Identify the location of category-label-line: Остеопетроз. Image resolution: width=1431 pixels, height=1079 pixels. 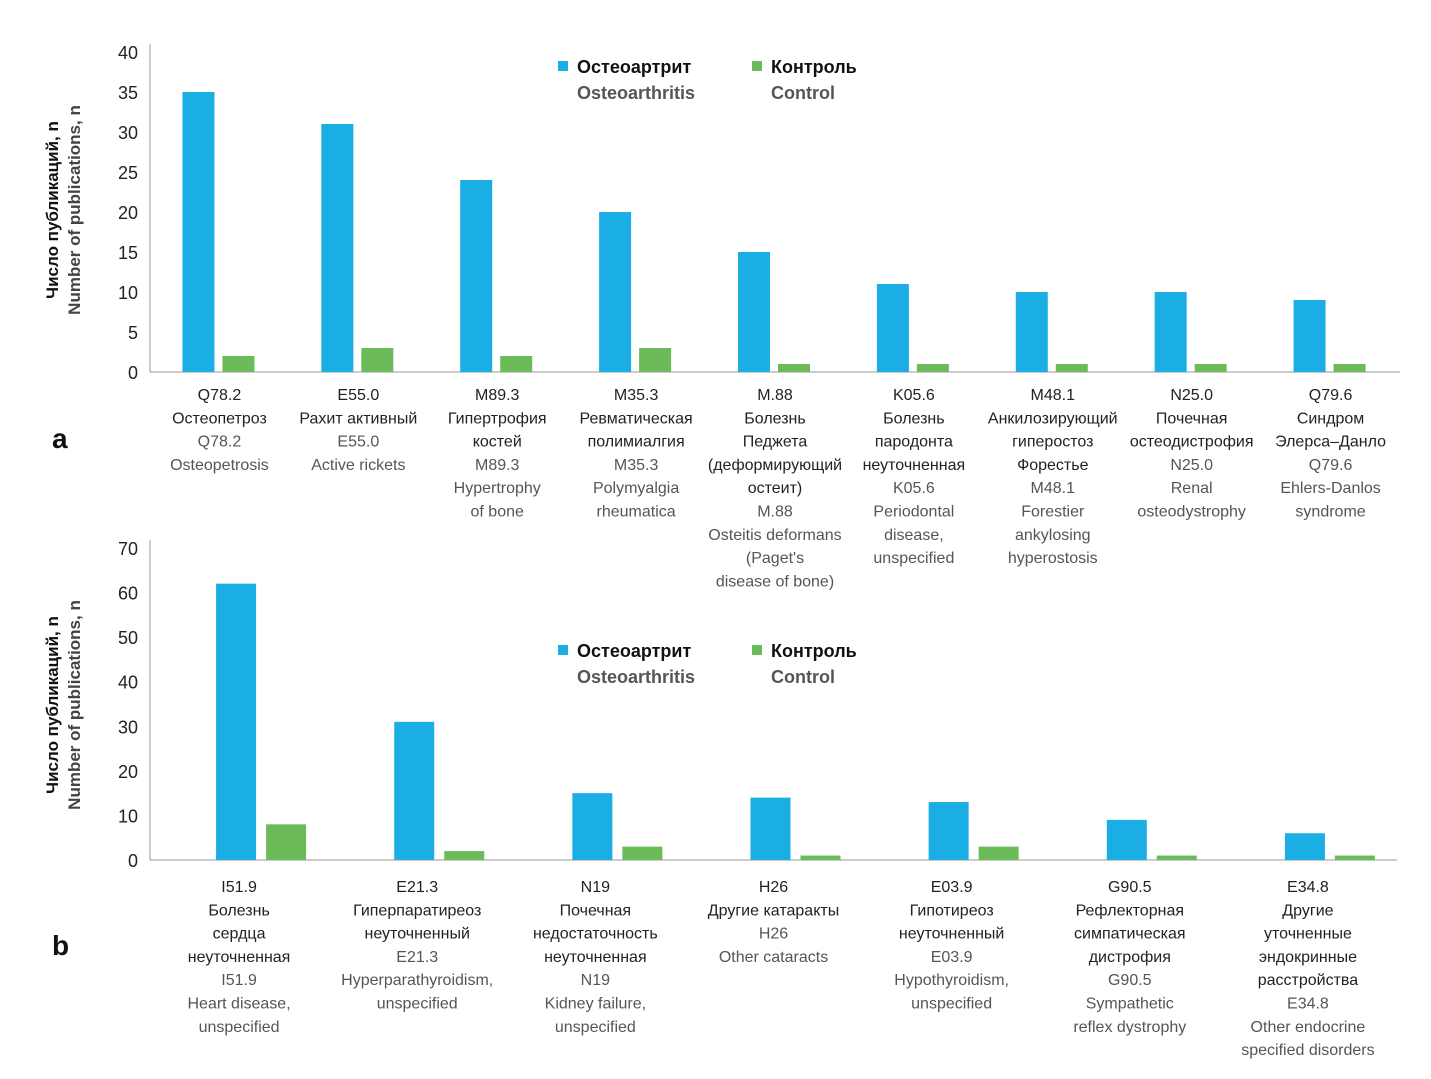
(219, 418).